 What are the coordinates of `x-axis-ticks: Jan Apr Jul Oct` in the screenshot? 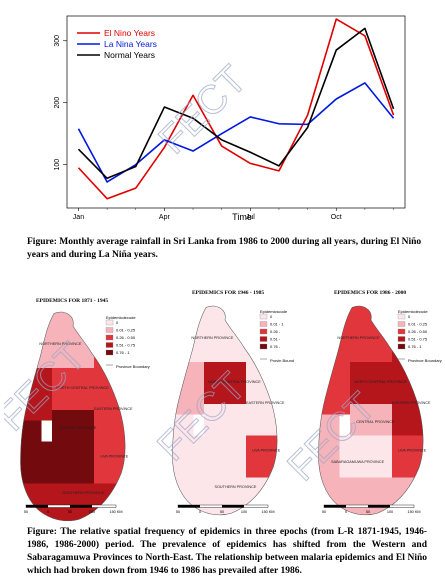 It's located at (233, 214).